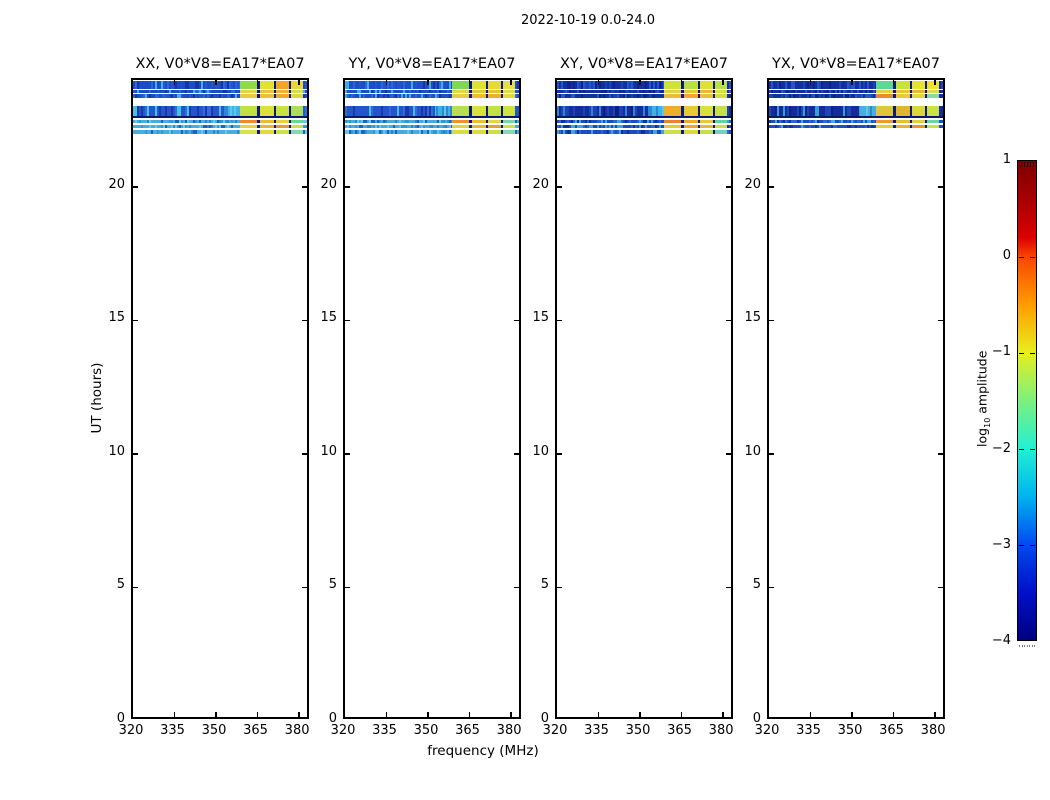  I want to click on y-tick-label: 15, so click(116, 318).